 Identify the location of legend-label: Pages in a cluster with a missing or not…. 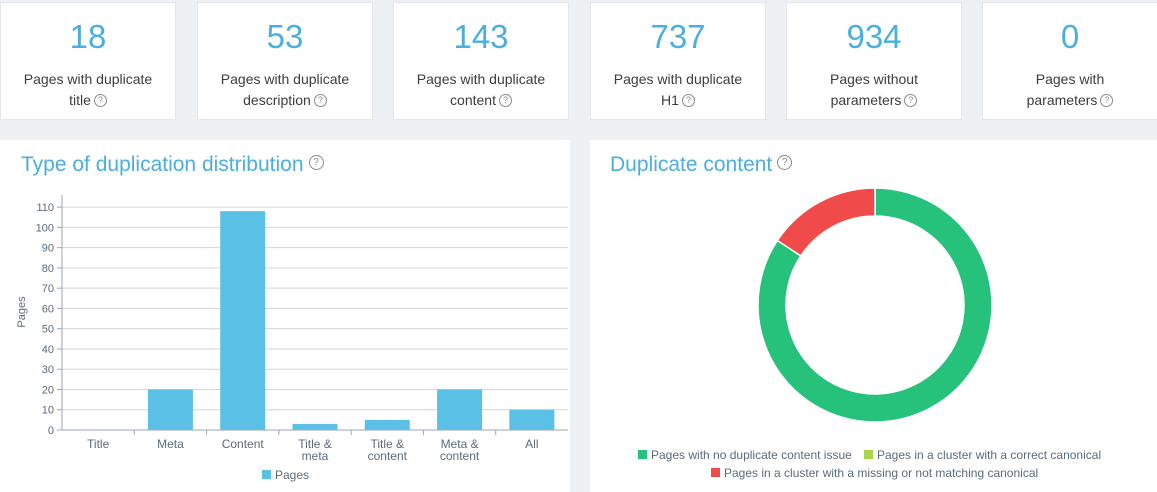
(881, 473).